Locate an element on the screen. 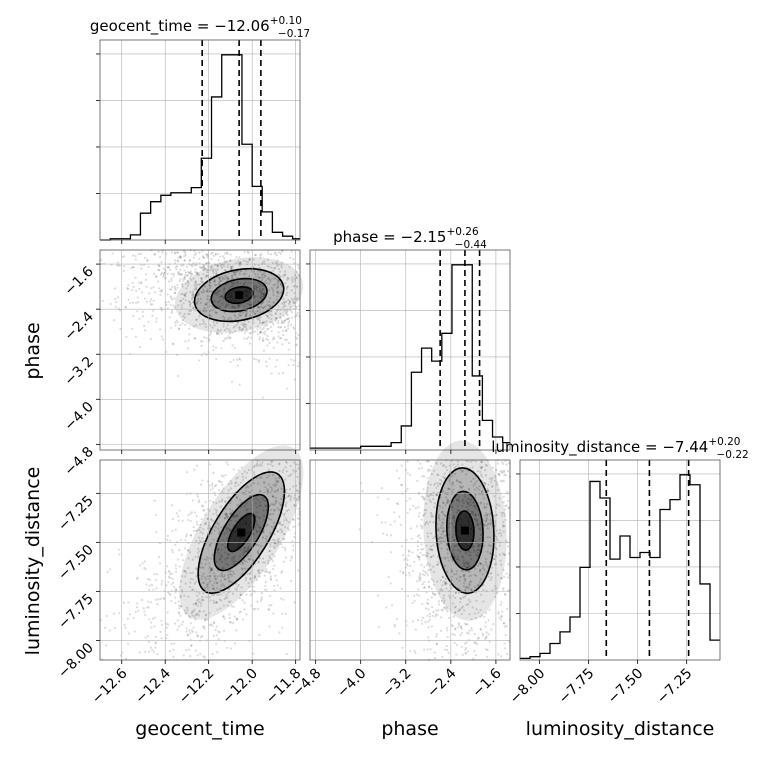  y-tick-label: −3.2 is located at coordinates (78, 371).